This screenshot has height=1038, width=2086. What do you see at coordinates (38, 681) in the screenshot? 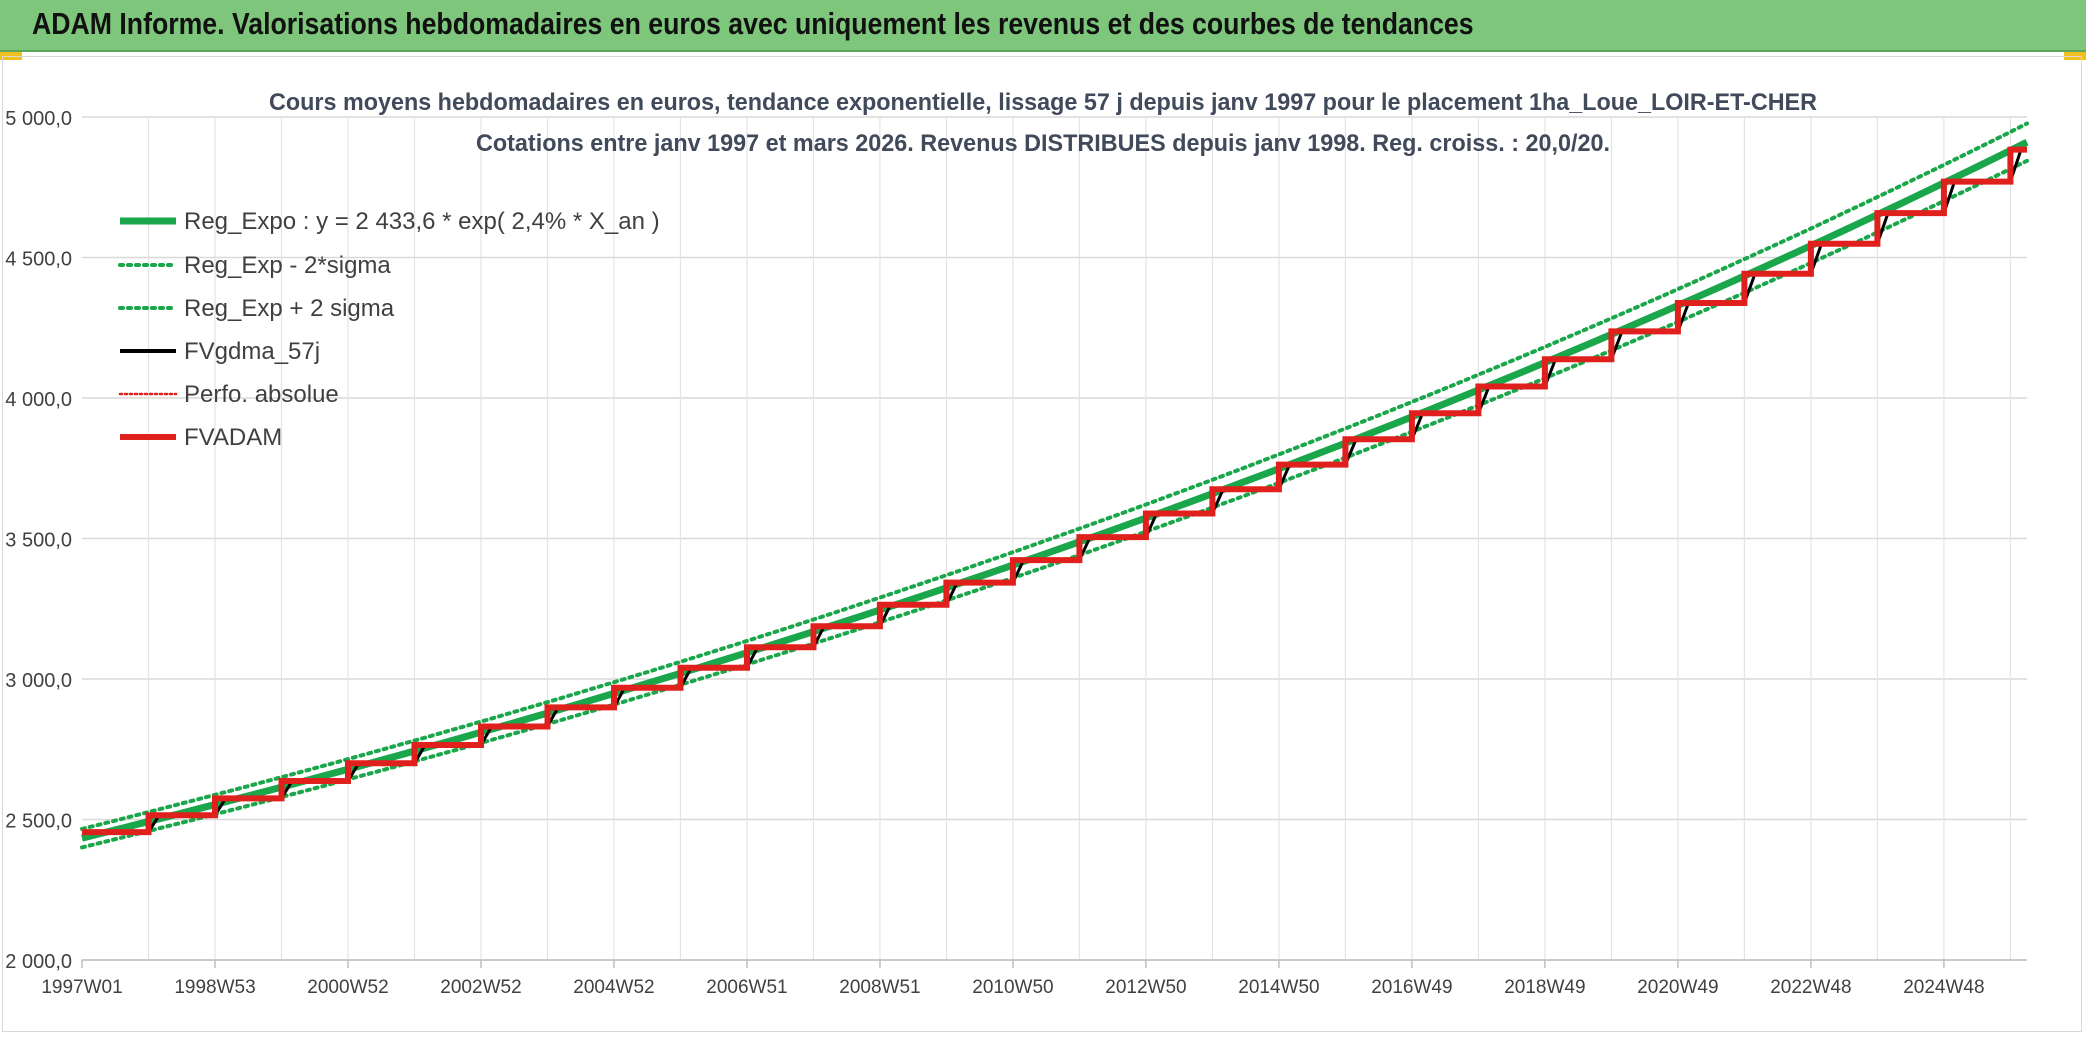
I see `y-tick-label: 3 000,0` at bounding box center [38, 681].